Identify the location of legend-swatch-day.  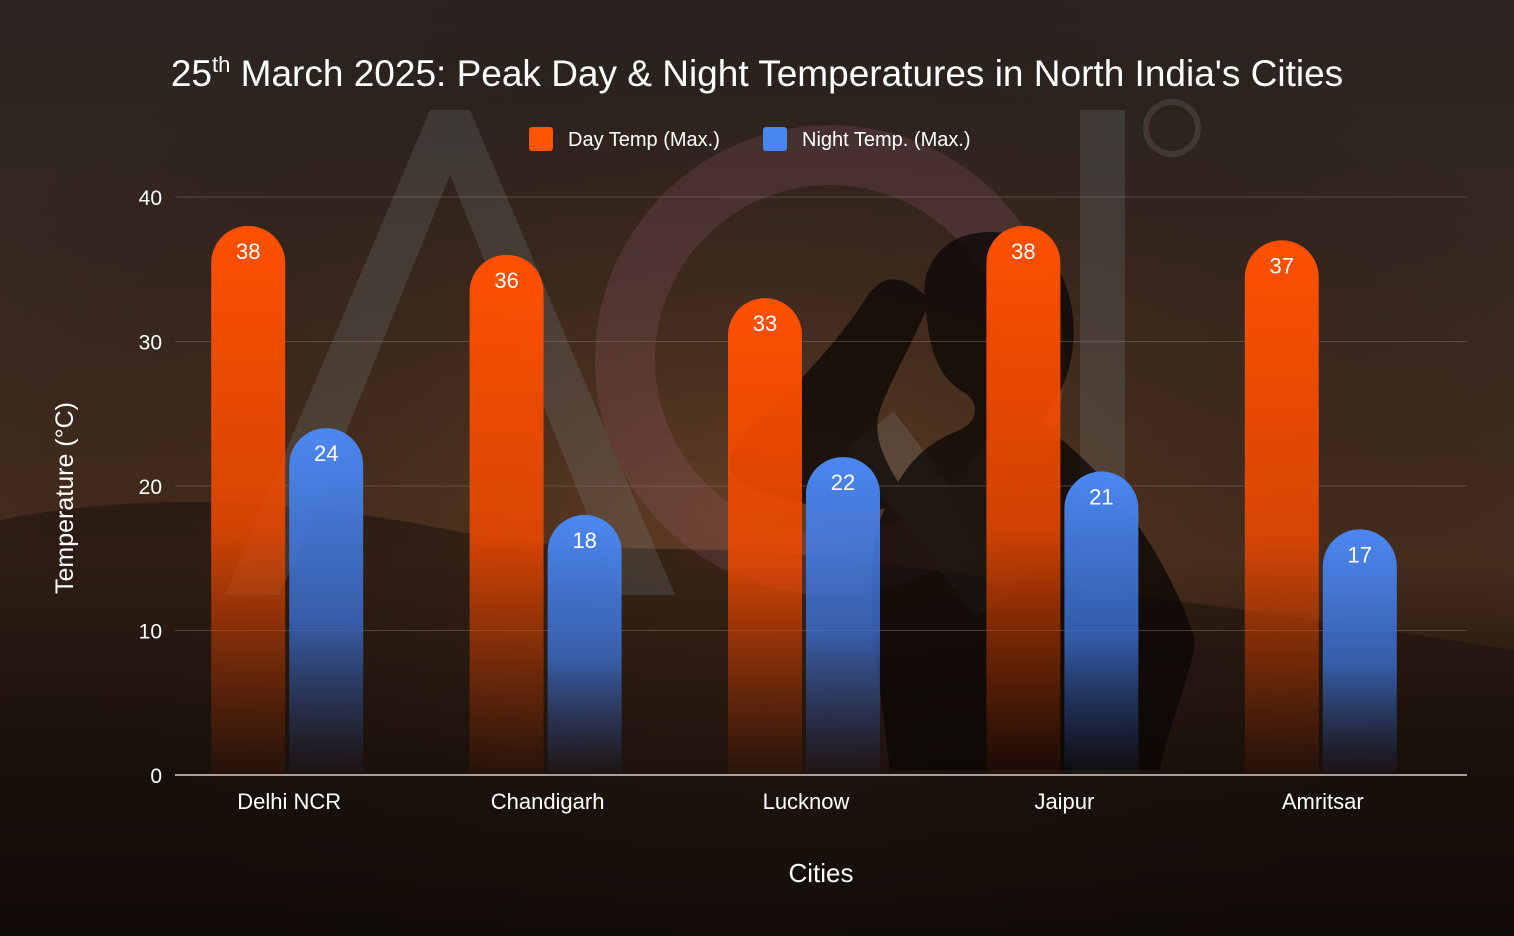
(541, 139).